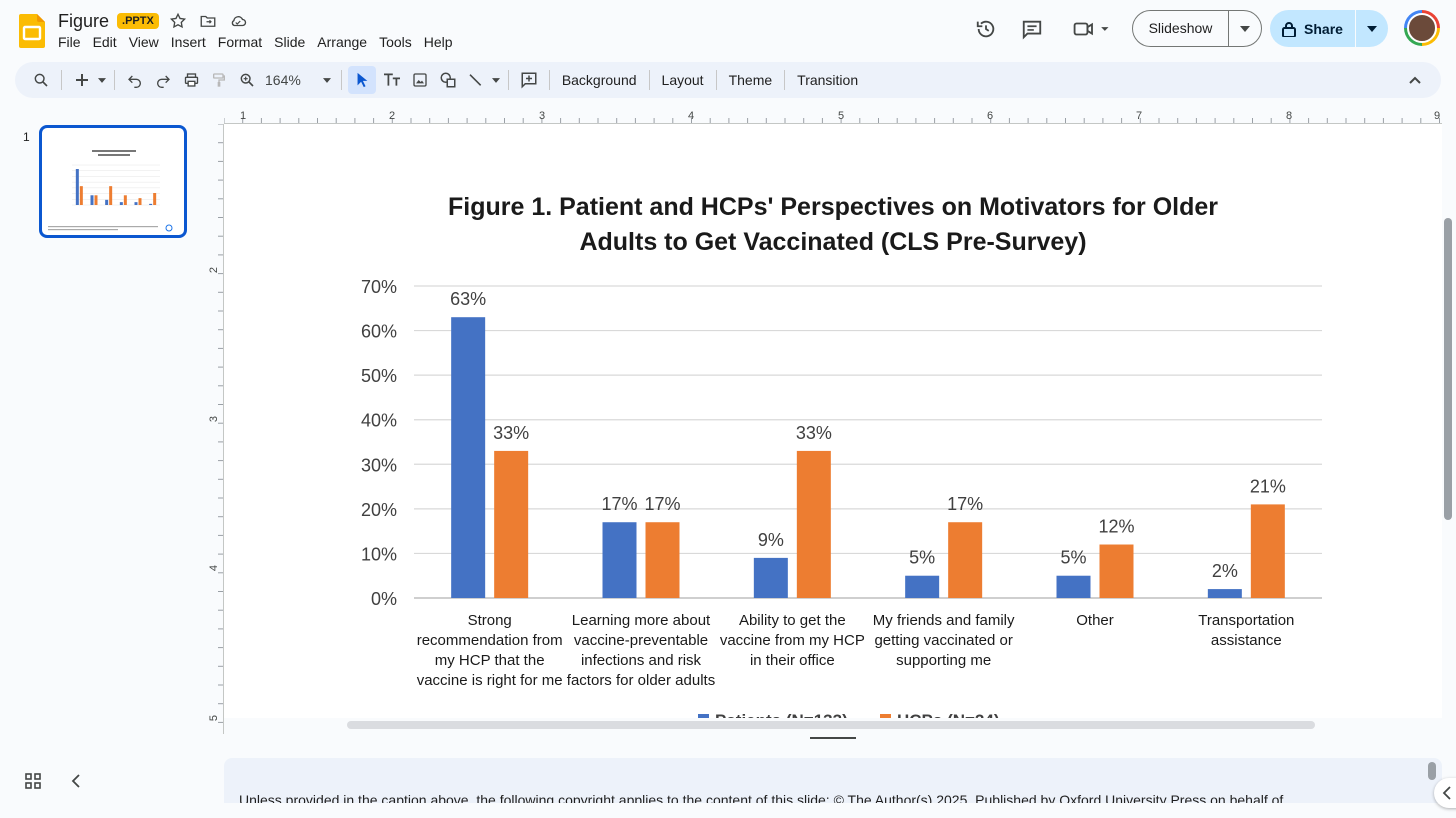 The image size is (1456, 818). Describe the element at coordinates (33, 783) in the screenshot. I see `grid-view-icon` at that location.